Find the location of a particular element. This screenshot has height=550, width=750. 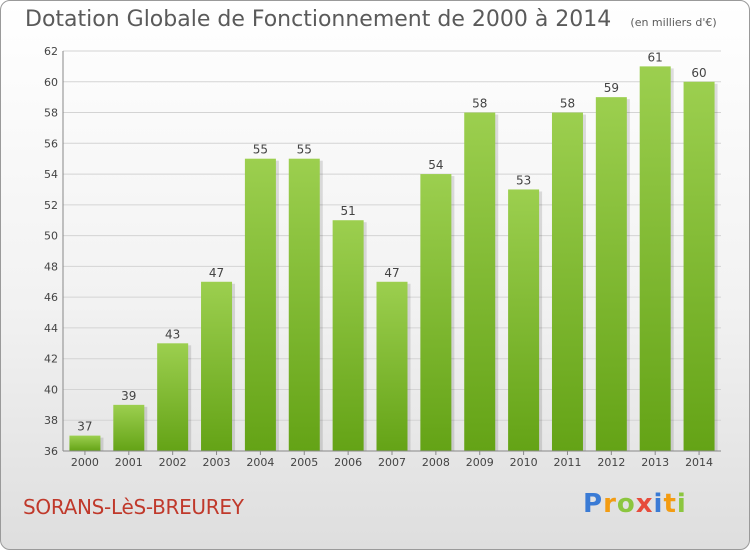

y-tick-label: 62 is located at coordinates (51, 51).